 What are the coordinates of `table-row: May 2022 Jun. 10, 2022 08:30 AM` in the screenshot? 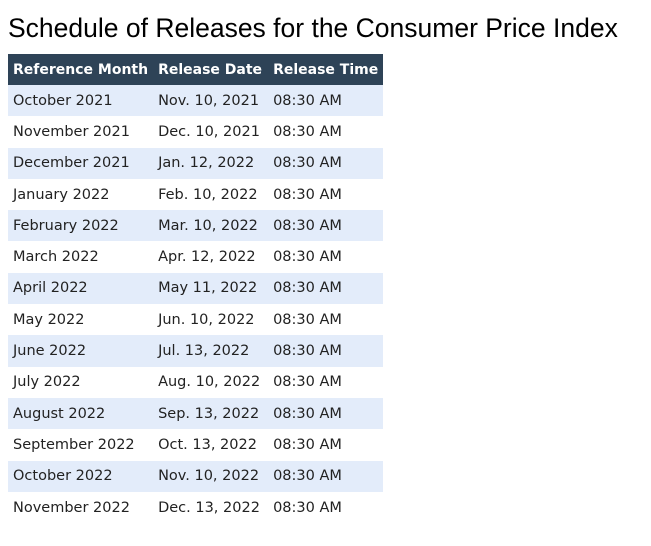 It's located at (196, 320).